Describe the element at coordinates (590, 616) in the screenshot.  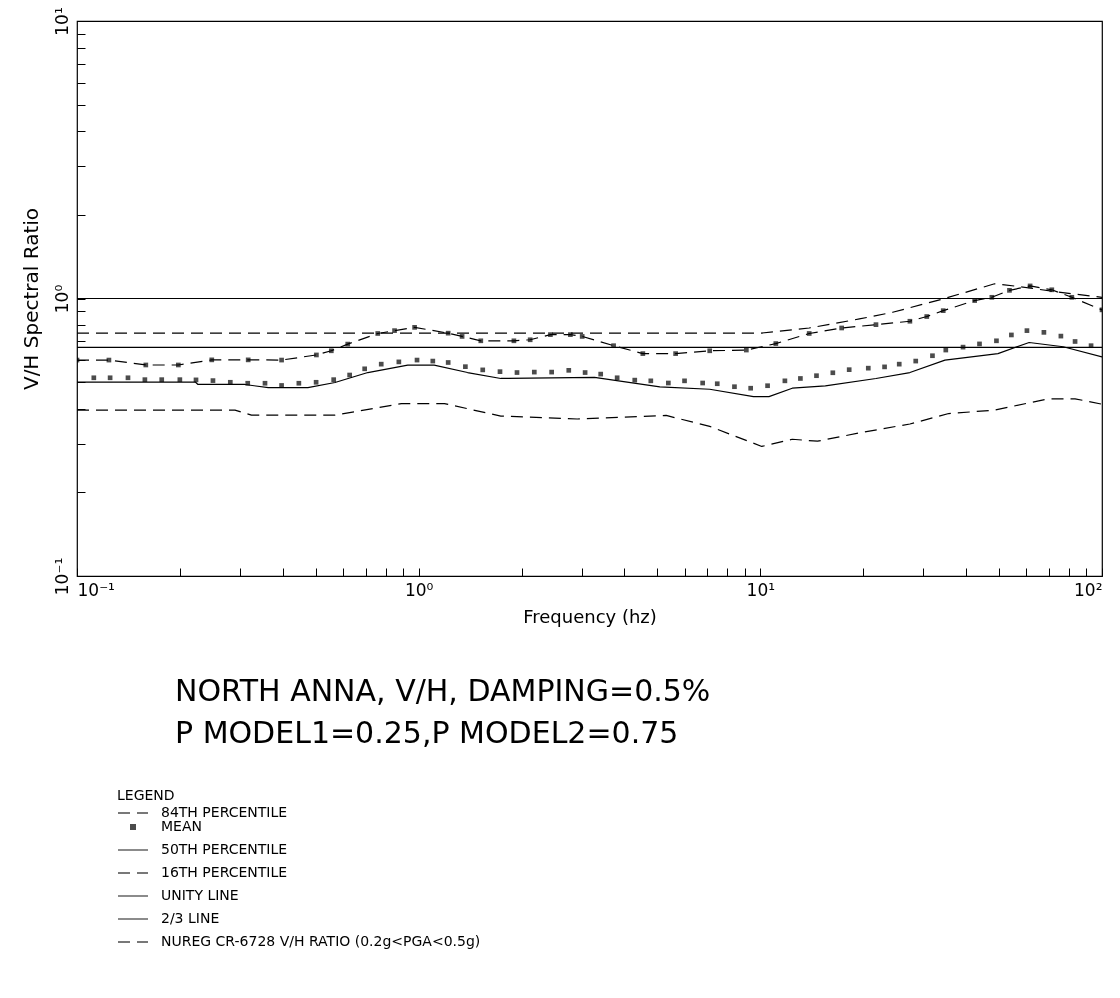
I see `x-axis-title: Frequency (hz)` at that location.